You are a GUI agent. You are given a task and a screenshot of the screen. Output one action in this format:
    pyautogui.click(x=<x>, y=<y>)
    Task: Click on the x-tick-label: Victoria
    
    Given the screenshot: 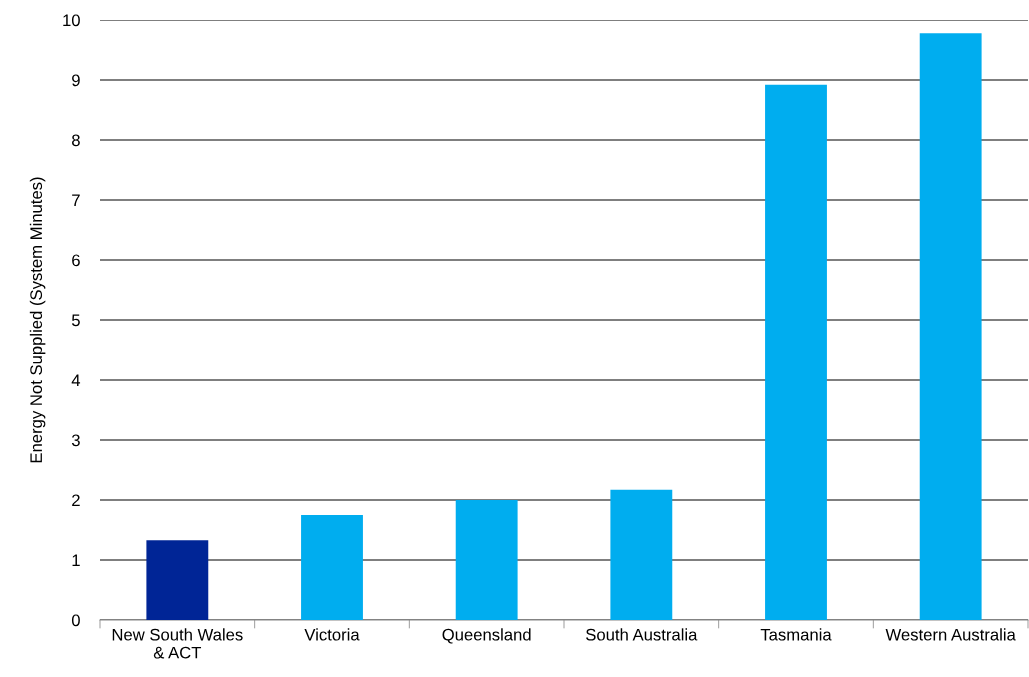 What is the action you would take?
    pyautogui.click(x=332, y=634)
    